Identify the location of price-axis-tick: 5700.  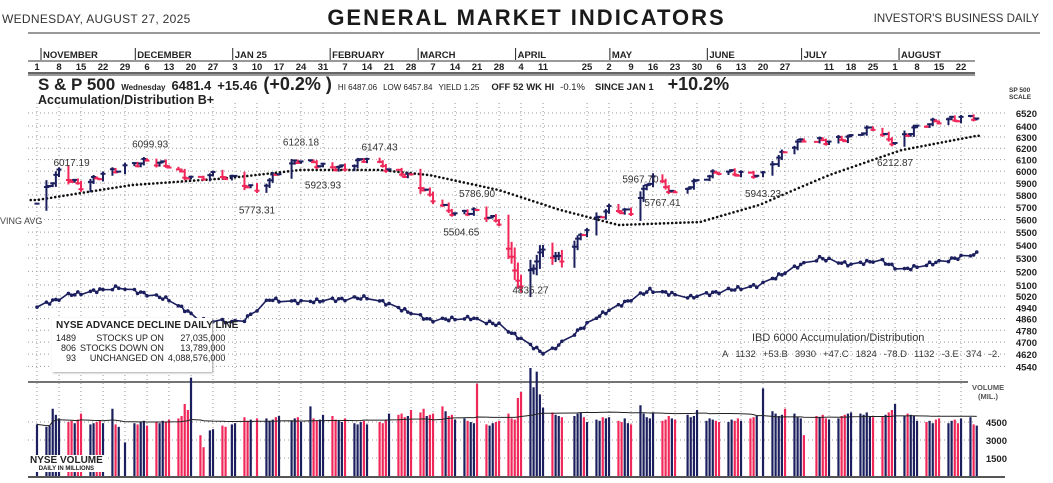
(1026, 208).